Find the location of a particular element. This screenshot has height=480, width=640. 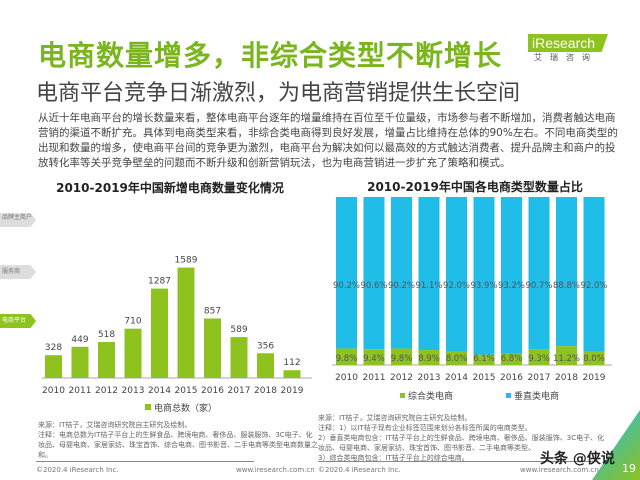

data-label-vertical: 90.6% is located at coordinates (373, 286).